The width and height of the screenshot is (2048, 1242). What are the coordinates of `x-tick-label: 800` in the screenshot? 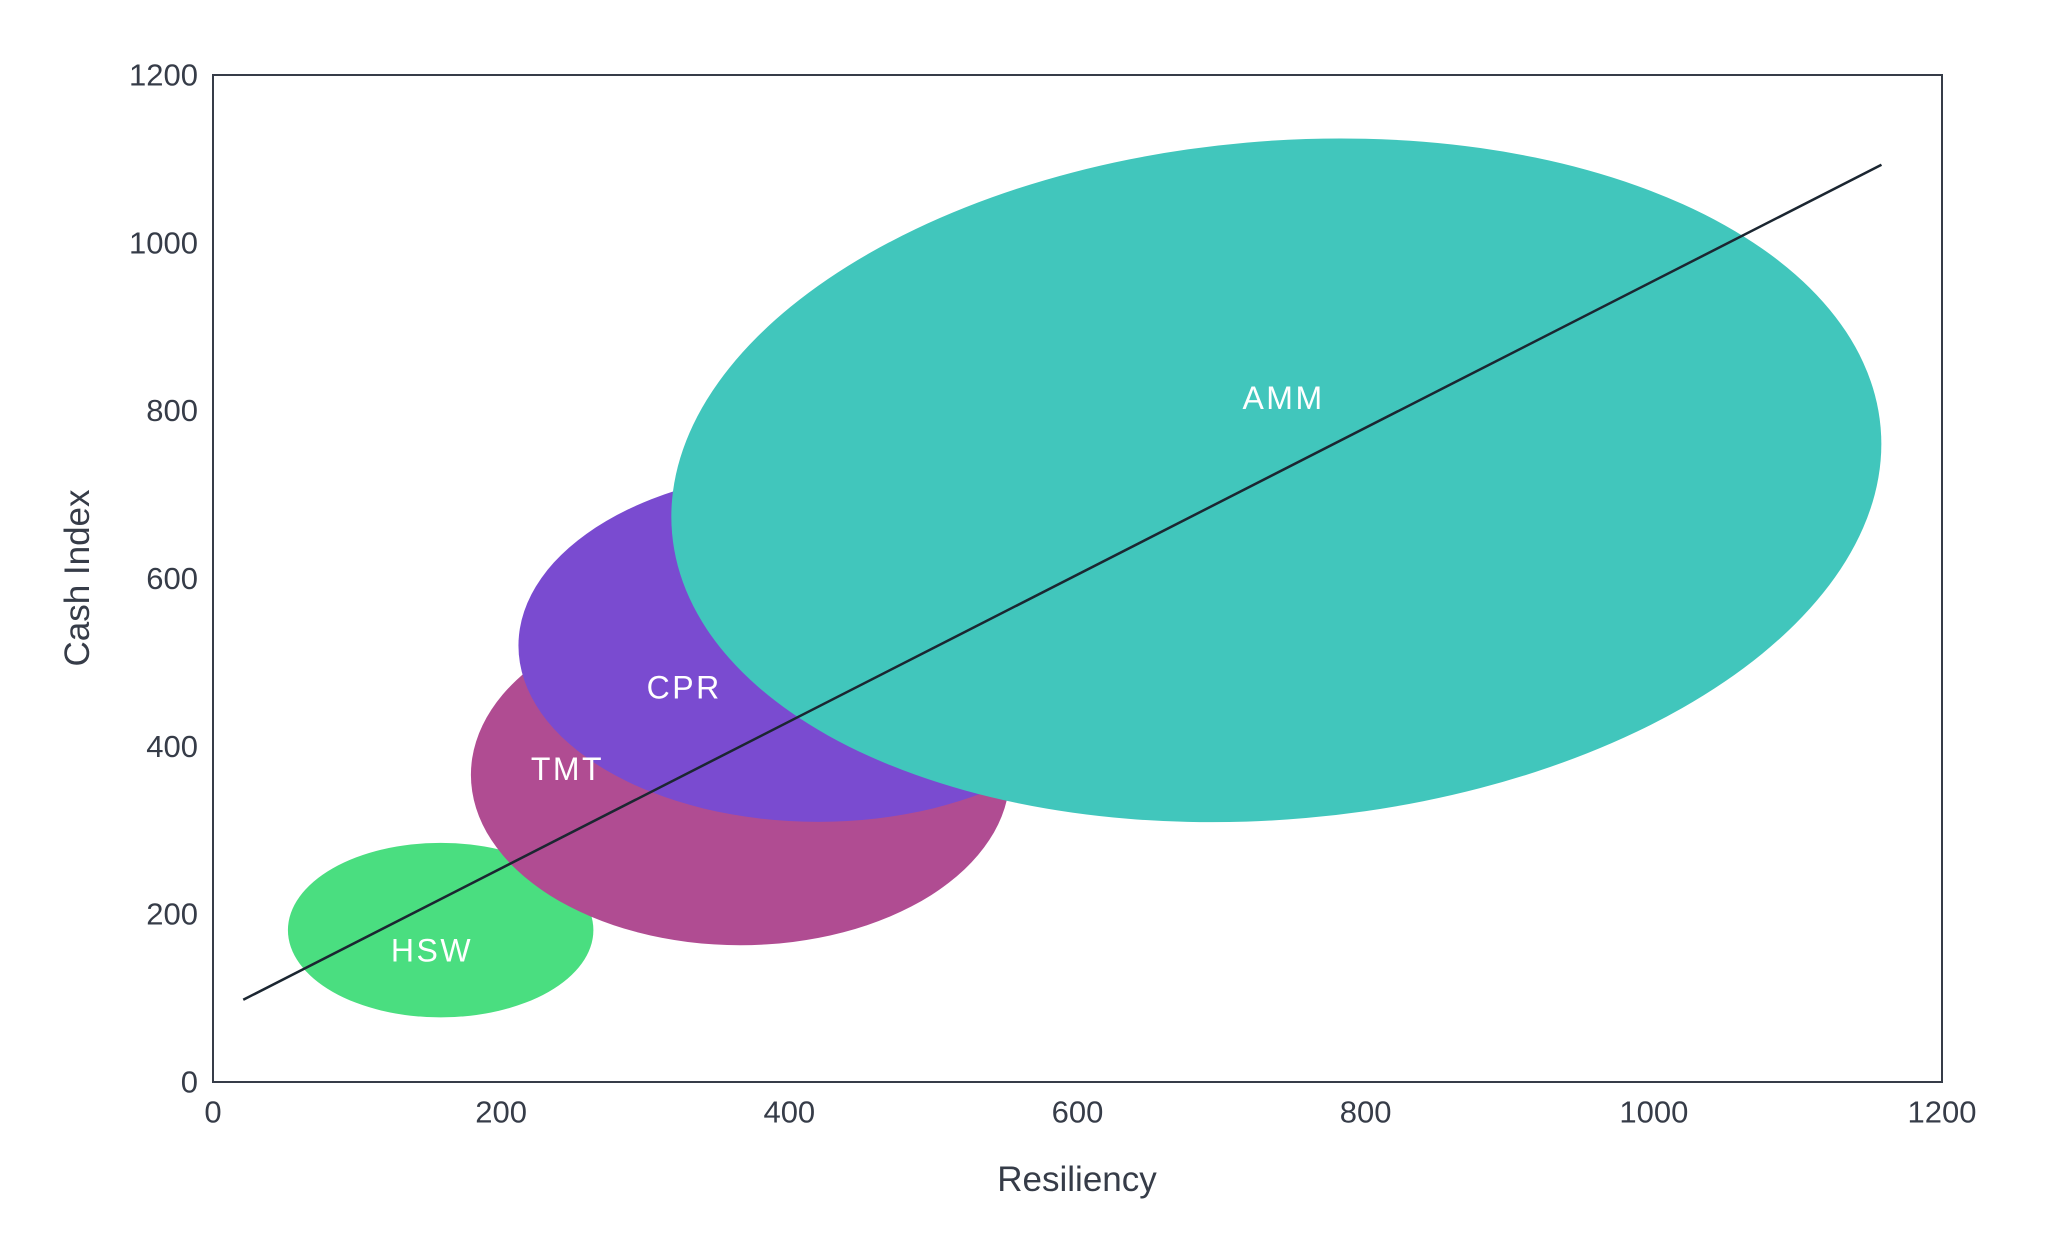 It's located at (1366, 1112).